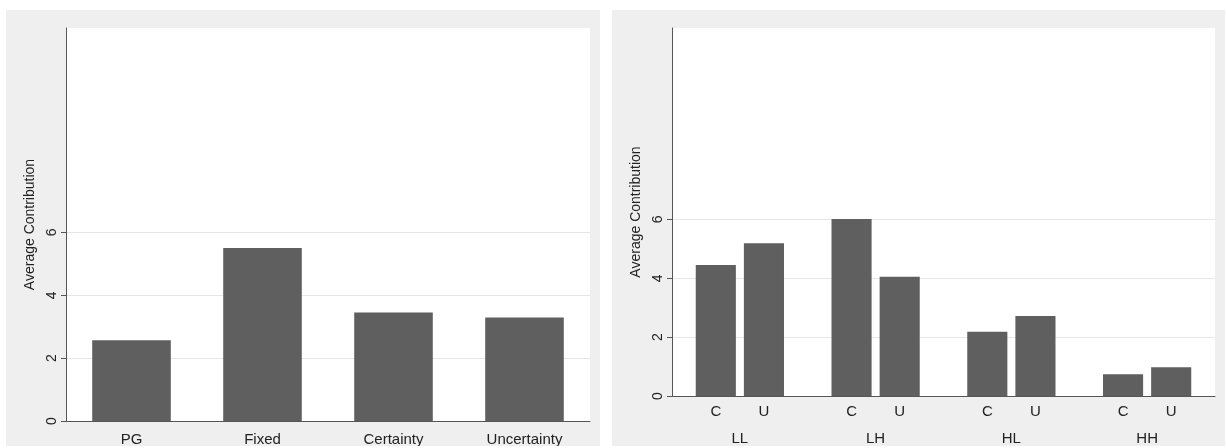  Describe the element at coordinates (764, 410) in the screenshot. I see `series-label: U` at that location.